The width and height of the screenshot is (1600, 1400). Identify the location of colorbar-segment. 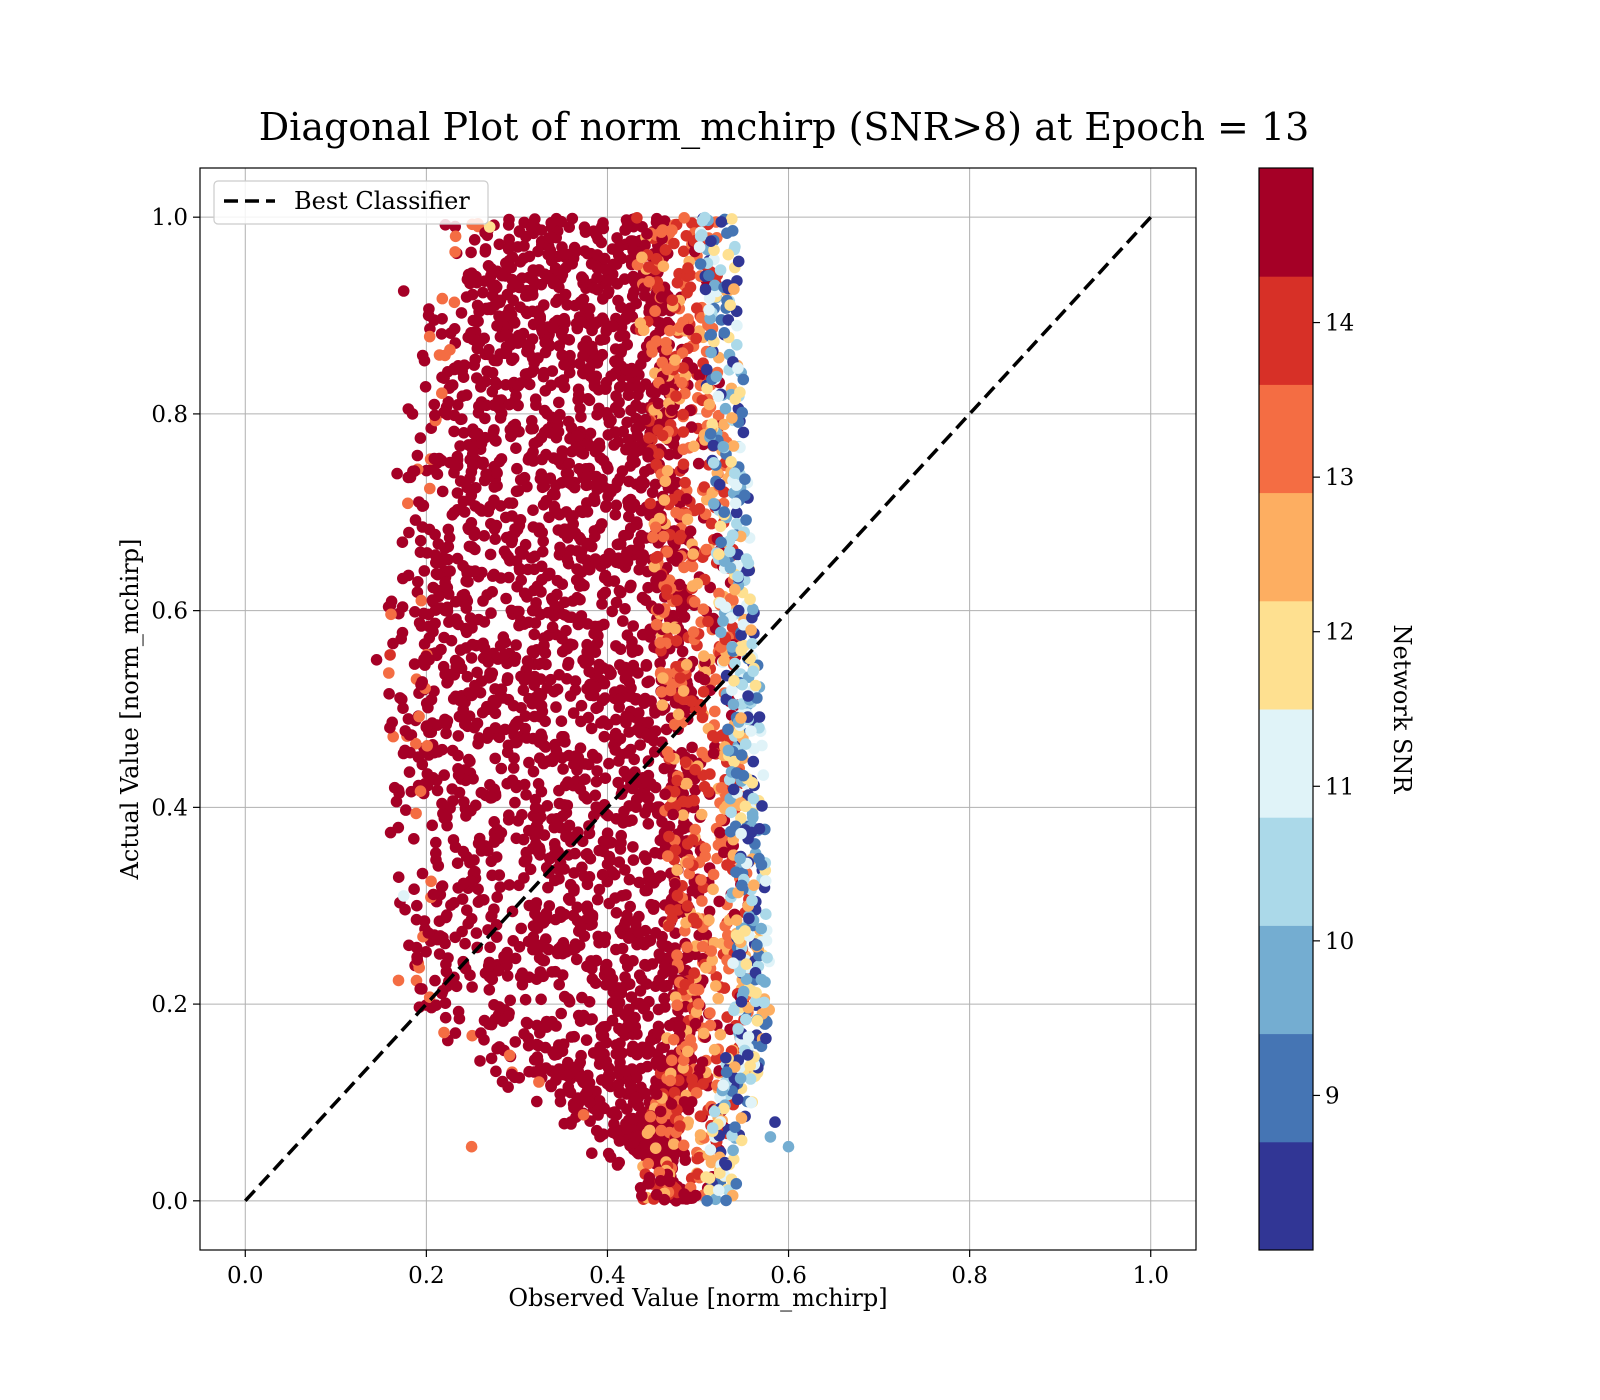
(1286, 1196).